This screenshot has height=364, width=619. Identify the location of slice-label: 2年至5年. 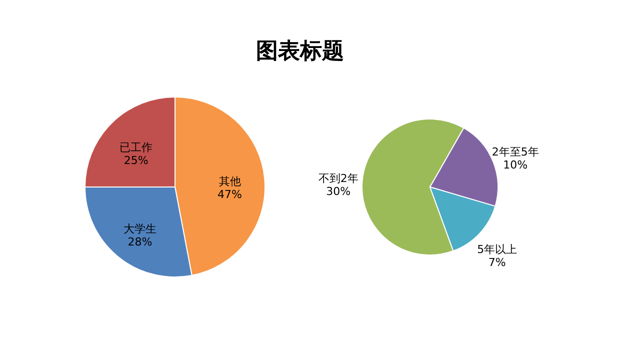
(515, 152).